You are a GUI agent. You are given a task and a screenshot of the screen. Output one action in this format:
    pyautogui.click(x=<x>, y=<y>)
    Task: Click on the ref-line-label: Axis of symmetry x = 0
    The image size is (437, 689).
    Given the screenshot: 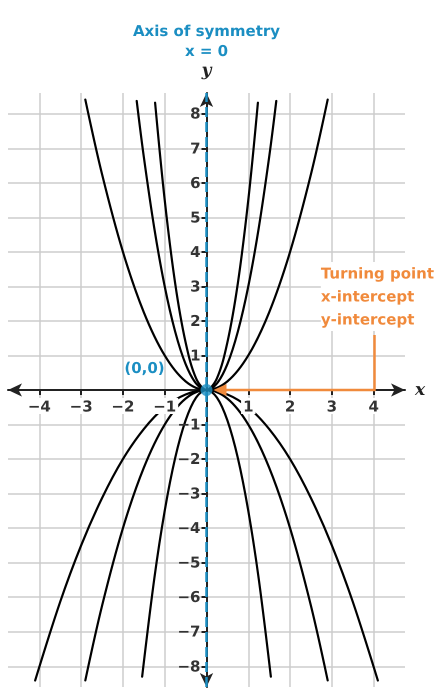 What is the action you would take?
    pyautogui.click(x=206, y=41)
    